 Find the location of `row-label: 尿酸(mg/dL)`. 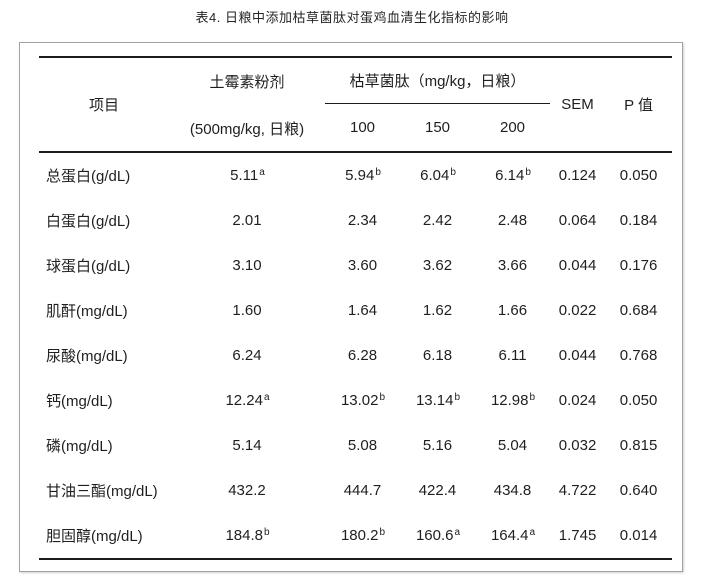

row-label: 尿酸(mg/dL) is located at coordinates (104, 355).